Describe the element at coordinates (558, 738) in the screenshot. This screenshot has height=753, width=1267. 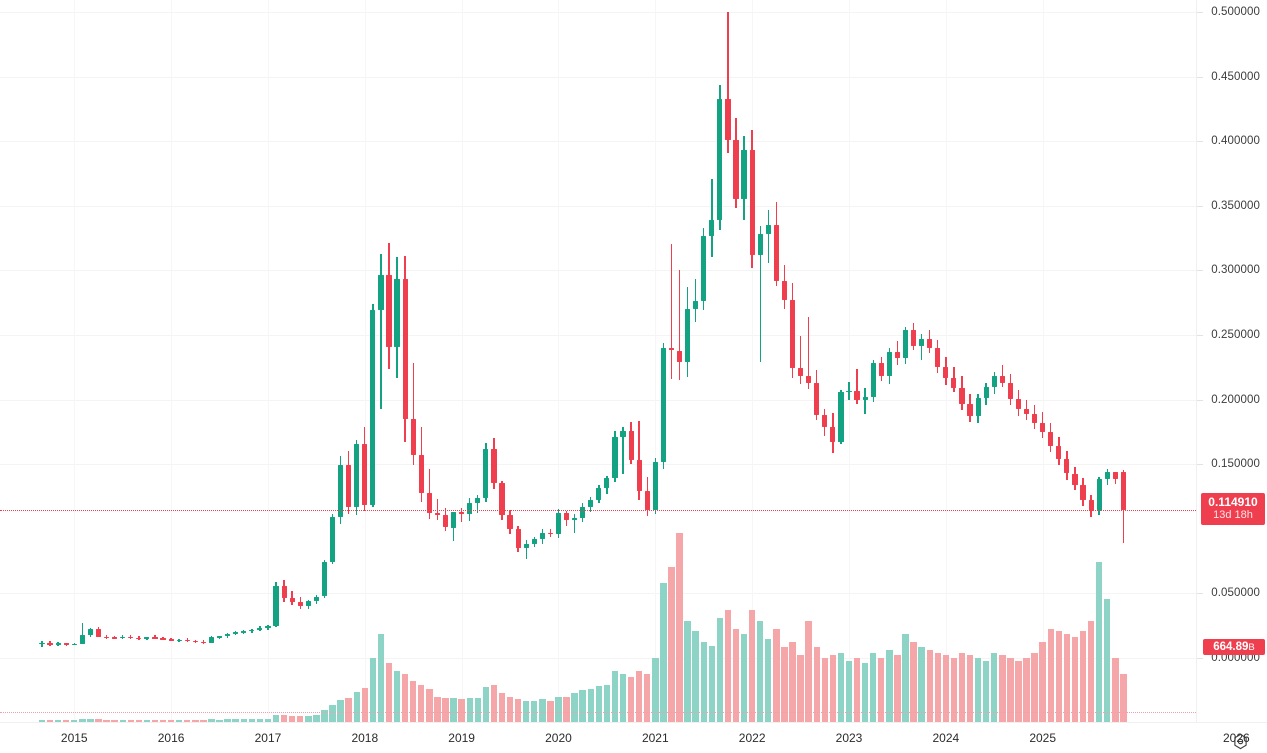
I see `time-axis-label: 2020` at that location.